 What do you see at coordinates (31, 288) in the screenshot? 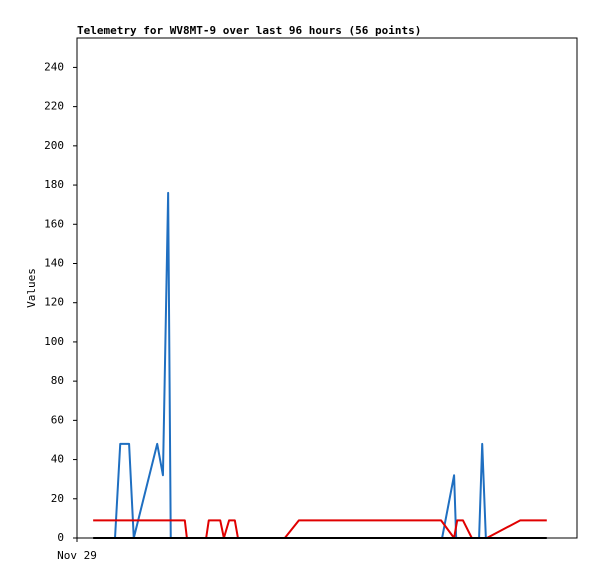
I see `y-axis-label: Values` at bounding box center [31, 288].